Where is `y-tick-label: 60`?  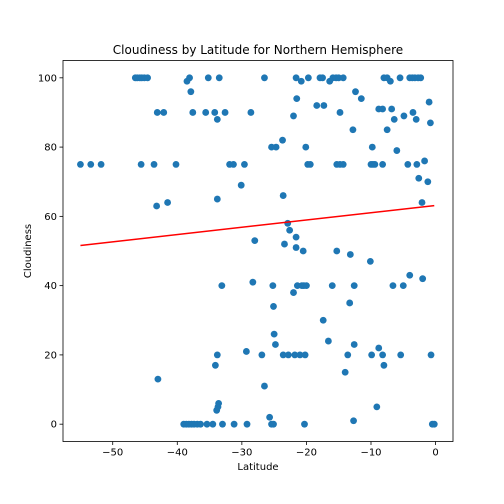
y-tick-label: 60 is located at coordinates (50, 217).